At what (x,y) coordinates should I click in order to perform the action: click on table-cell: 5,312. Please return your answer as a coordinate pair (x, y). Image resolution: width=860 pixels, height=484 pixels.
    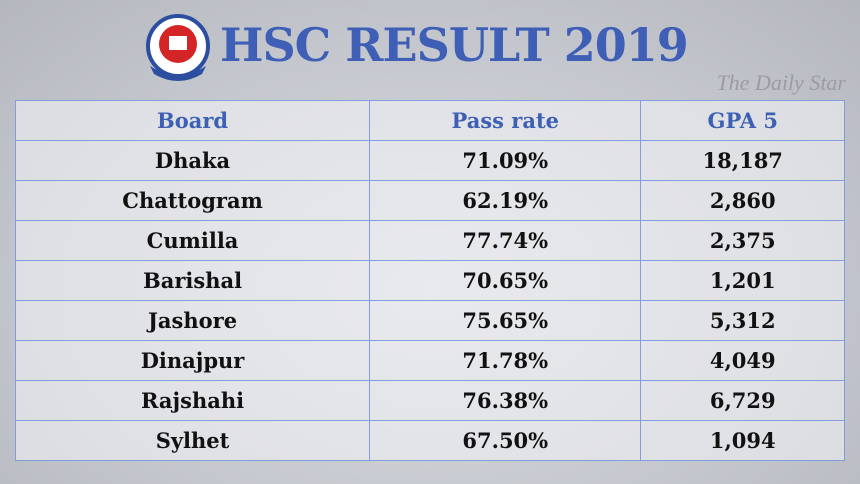
    Looking at the image, I should click on (742, 320).